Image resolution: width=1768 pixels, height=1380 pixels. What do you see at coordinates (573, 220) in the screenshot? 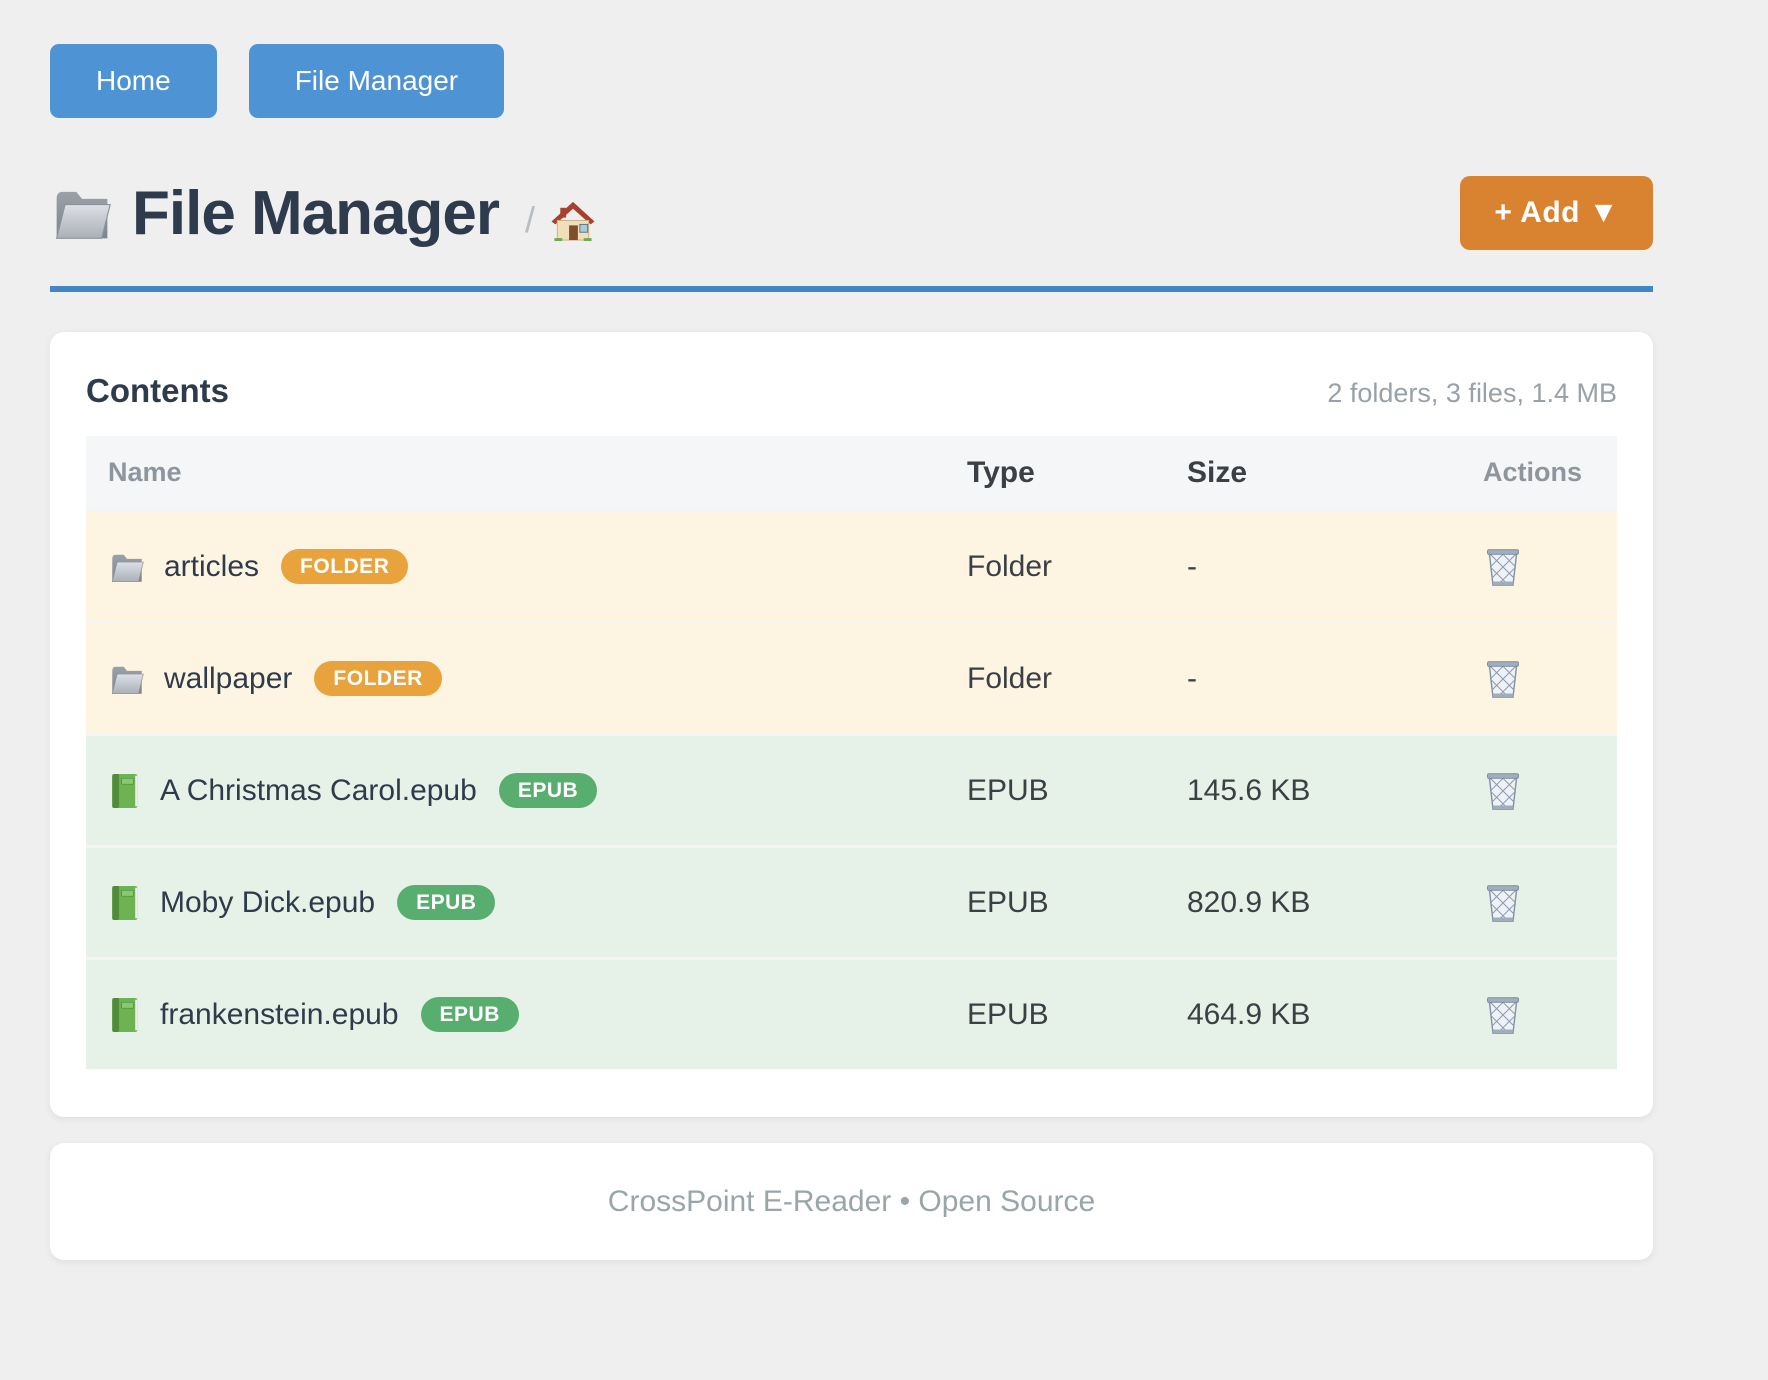
I see `house-icon` at bounding box center [573, 220].